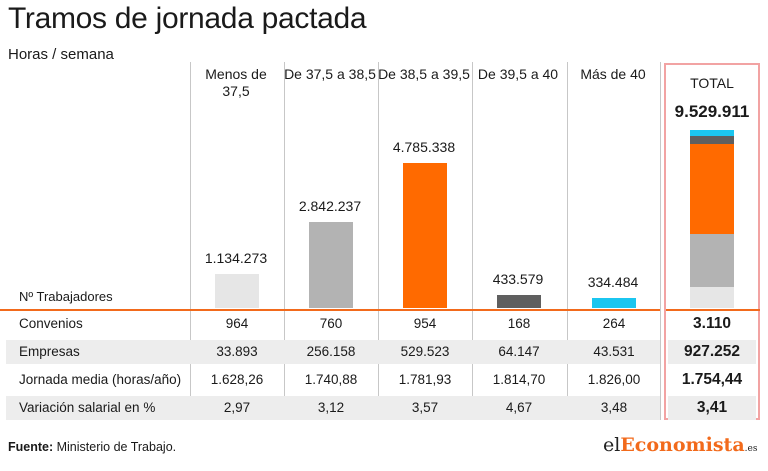 The width and height of the screenshot is (768, 471). What do you see at coordinates (331, 408) in the screenshot?
I see `table-cell: 3,12` at bounding box center [331, 408].